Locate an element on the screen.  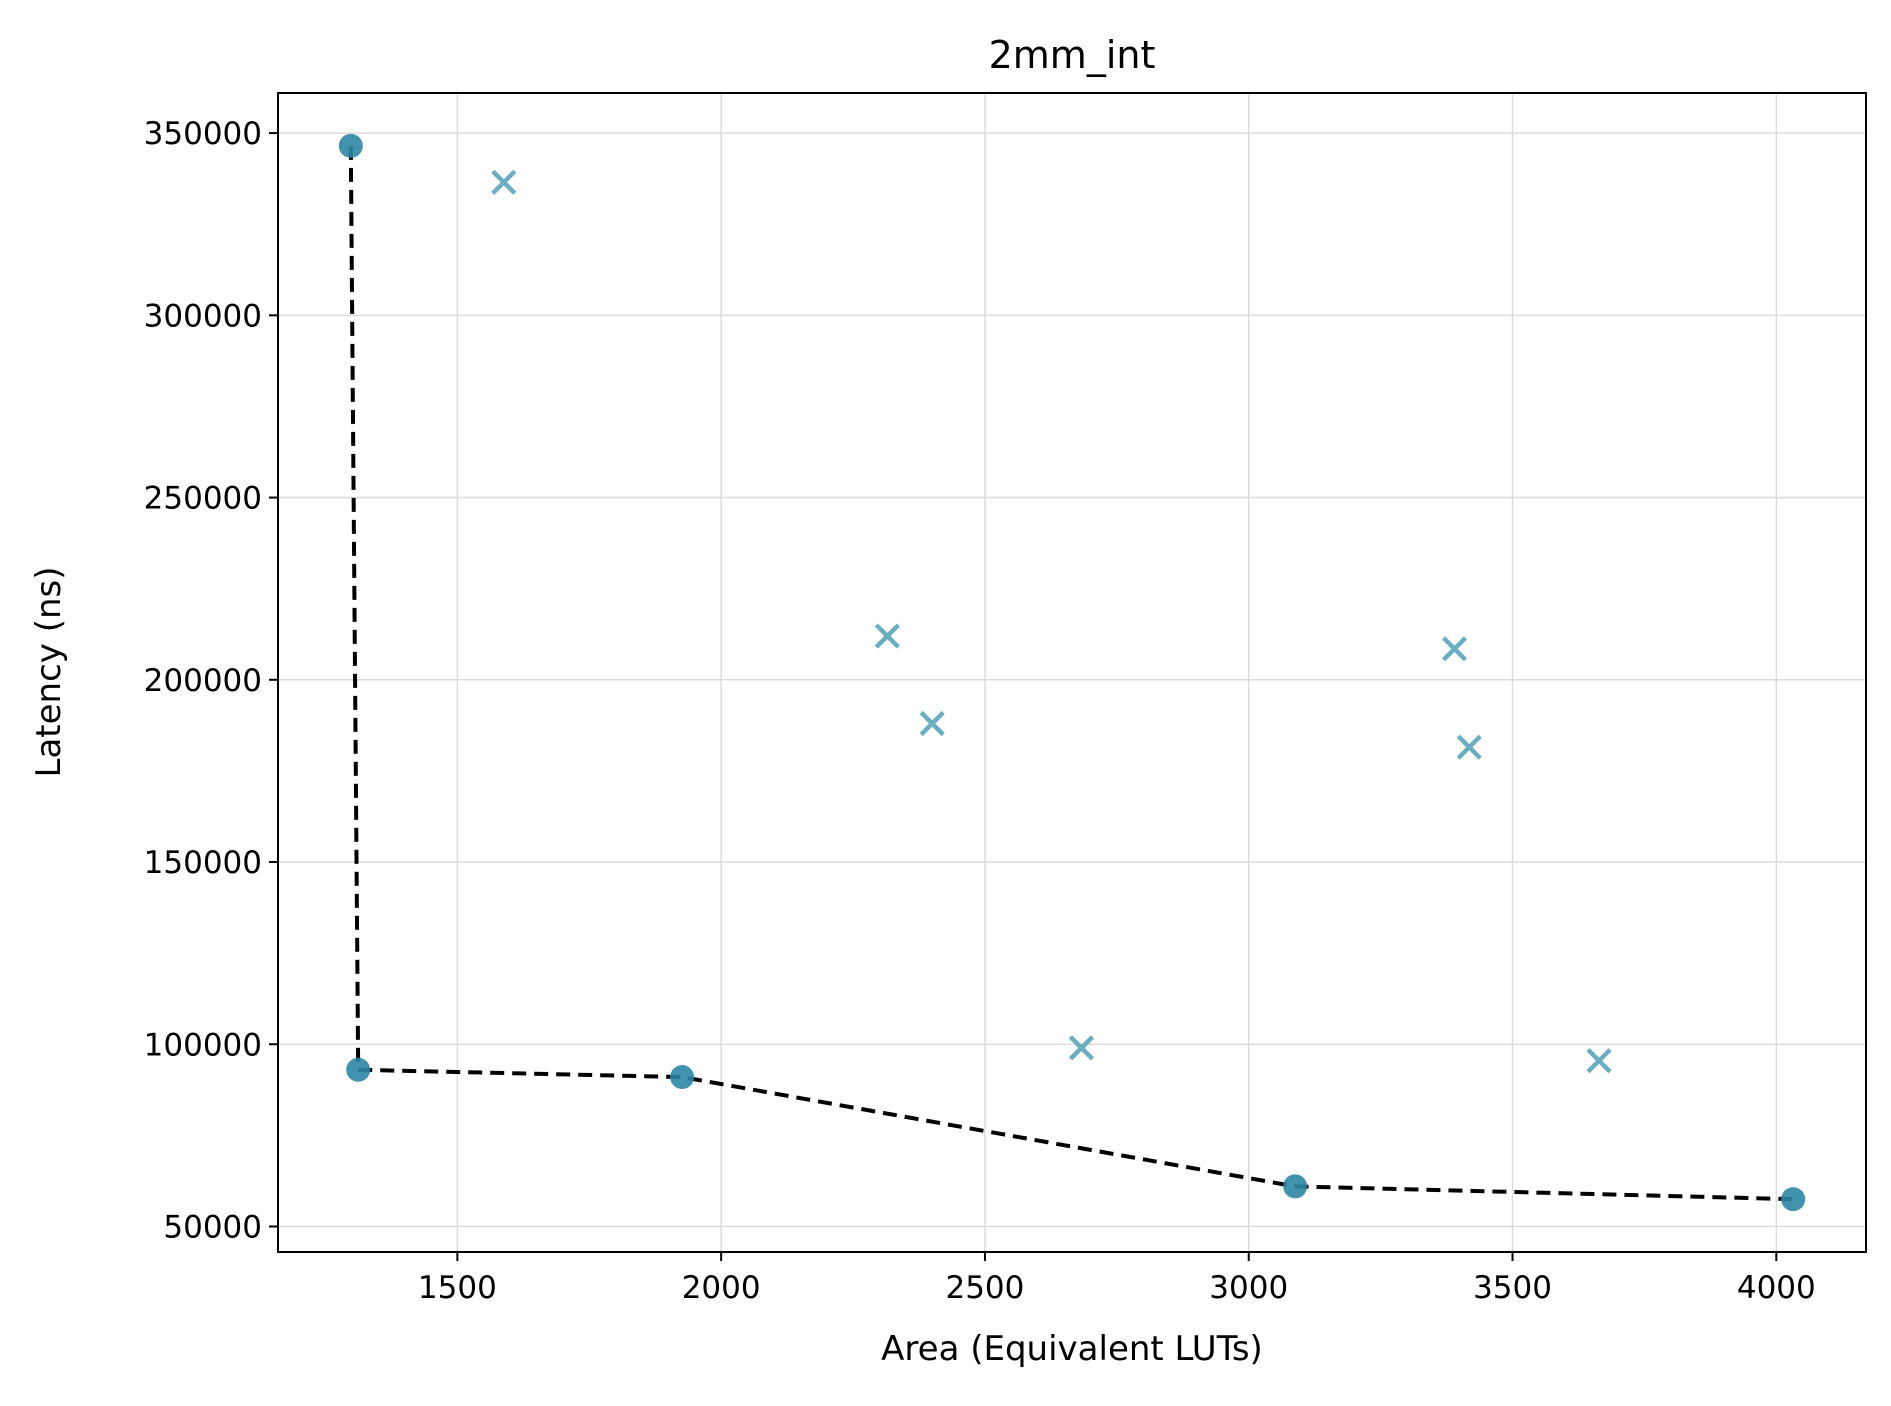
y-tick-label: 300000 is located at coordinates (203, 316).